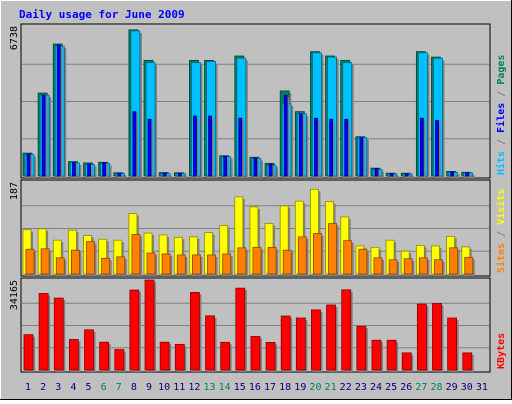  I want to click on x-tick-label: 10, so click(164, 387).